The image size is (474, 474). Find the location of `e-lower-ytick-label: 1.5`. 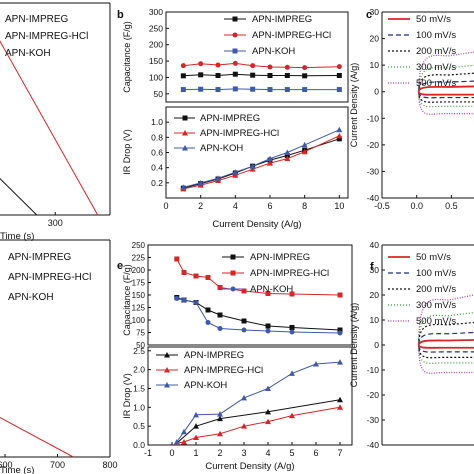

e-lower-ytick-label: 1.5 is located at coordinates (139, 388).